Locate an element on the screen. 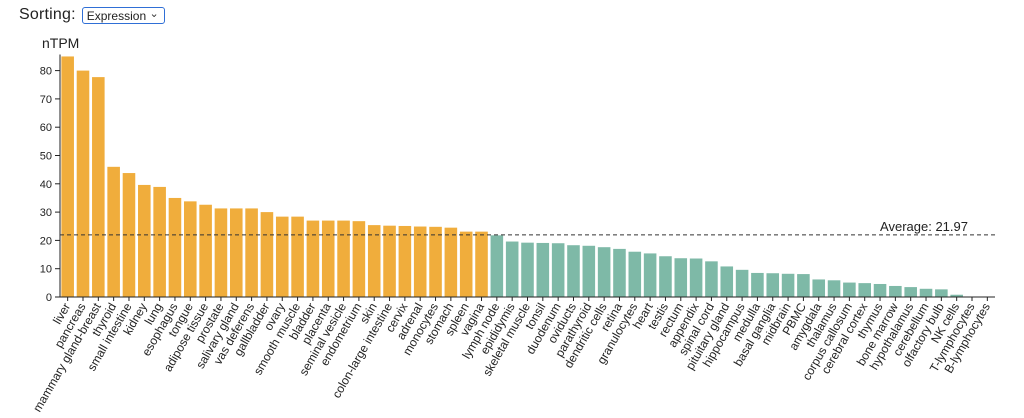 The width and height of the screenshot is (1024, 418). sorting-select: Expression ⌄ is located at coordinates (123, 15).